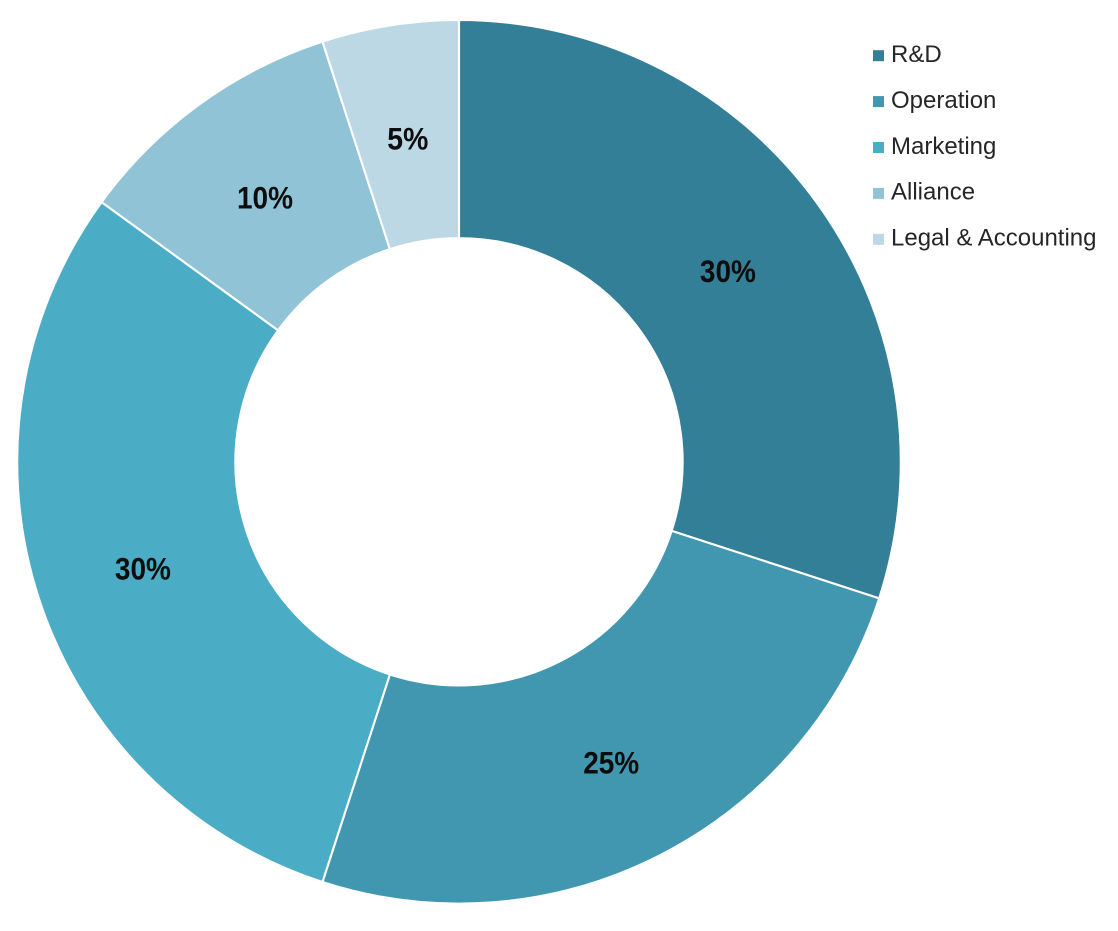  What do you see at coordinates (611, 763) in the screenshot?
I see `svg-text: 25%` at bounding box center [611, 763].